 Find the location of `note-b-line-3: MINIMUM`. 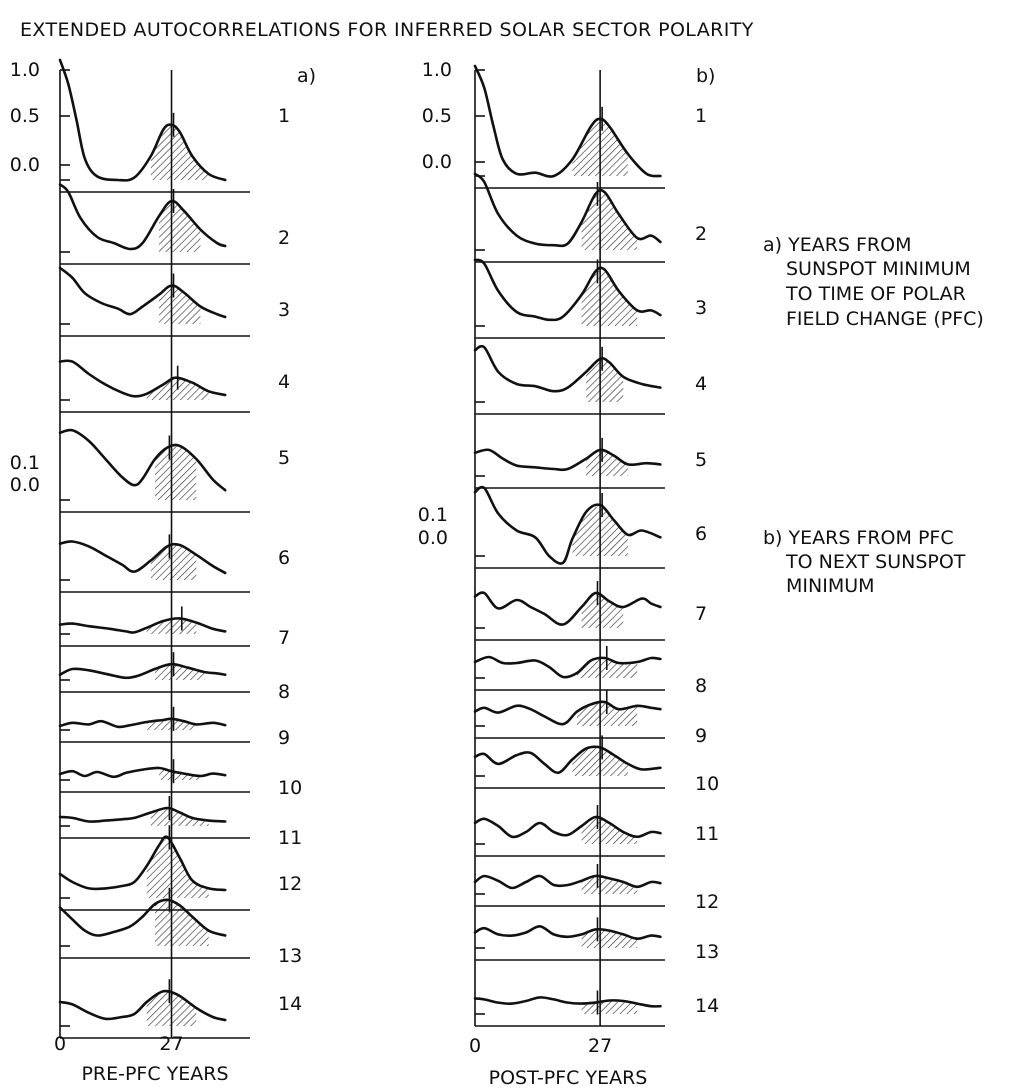

note-b-line-3: MINIMUM is located at coordinates (830, 586).